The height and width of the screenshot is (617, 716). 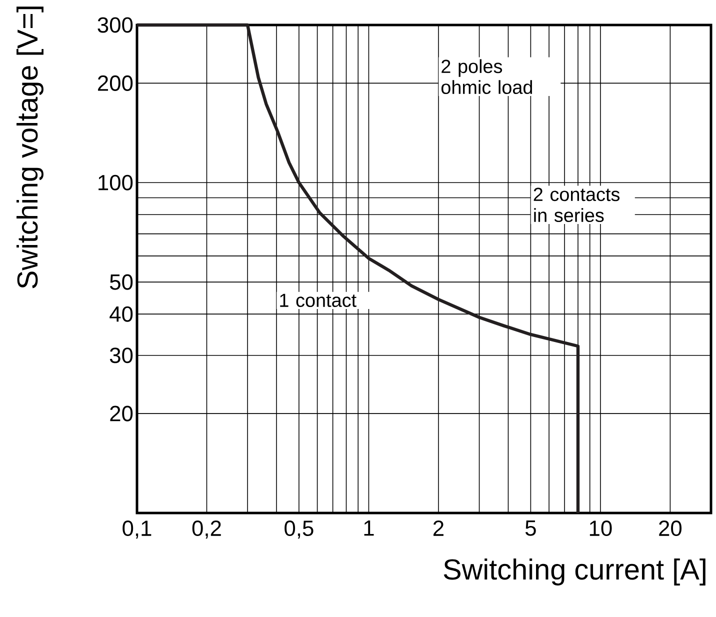 What do you see at coordinates (121, 314) in the screenshot?
I see `y-tick-label: 40` at bounding box center [121, 314].